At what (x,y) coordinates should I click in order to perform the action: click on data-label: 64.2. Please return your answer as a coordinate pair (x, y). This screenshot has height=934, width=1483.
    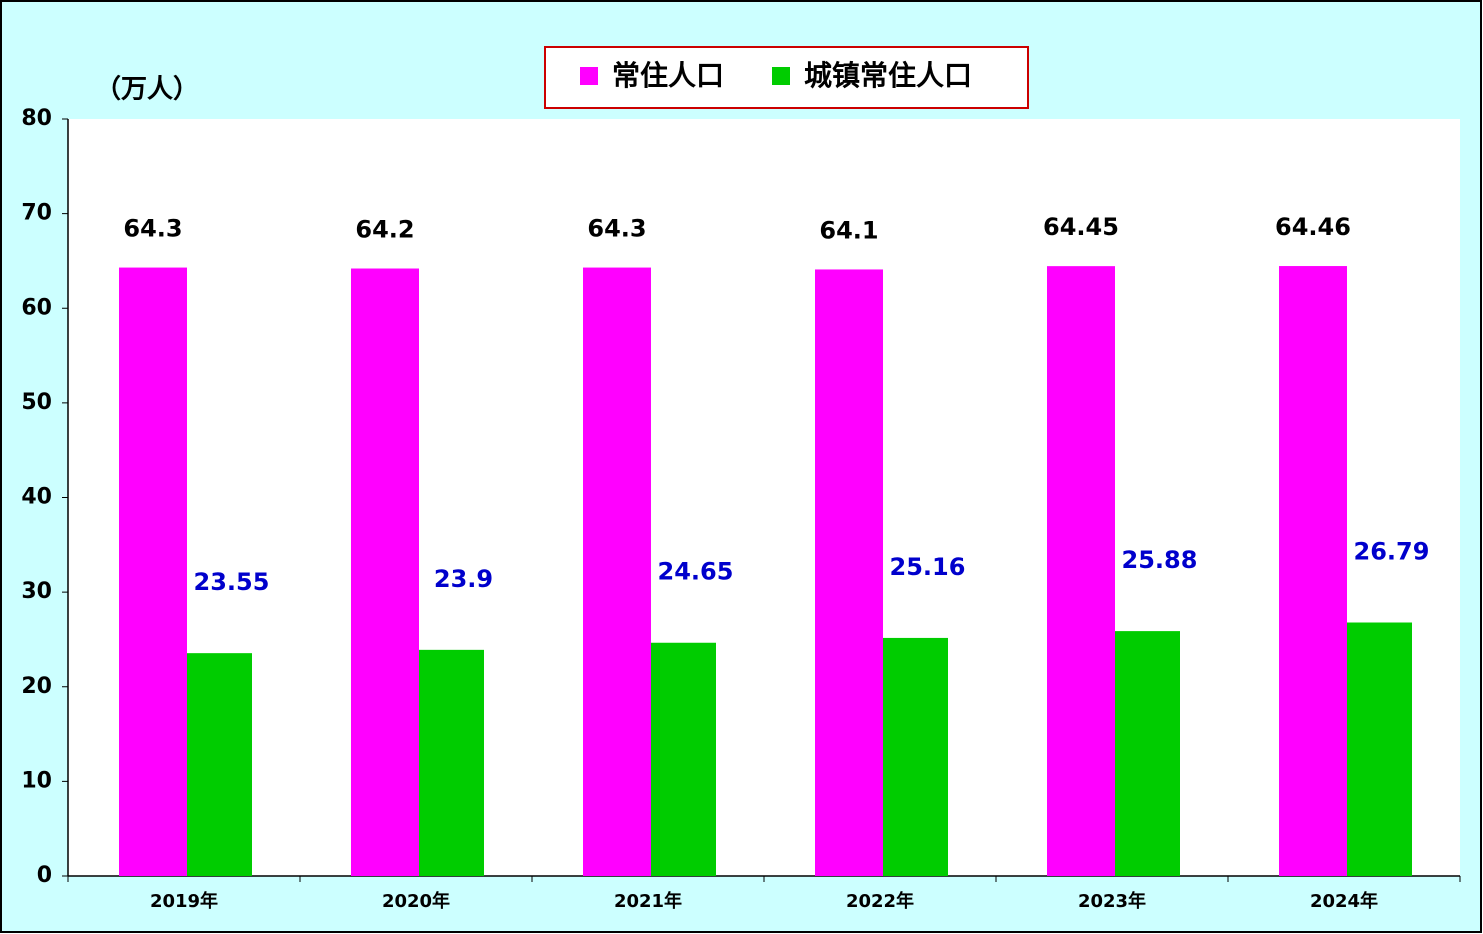
    Looking at the image, I should click on (384, 230).